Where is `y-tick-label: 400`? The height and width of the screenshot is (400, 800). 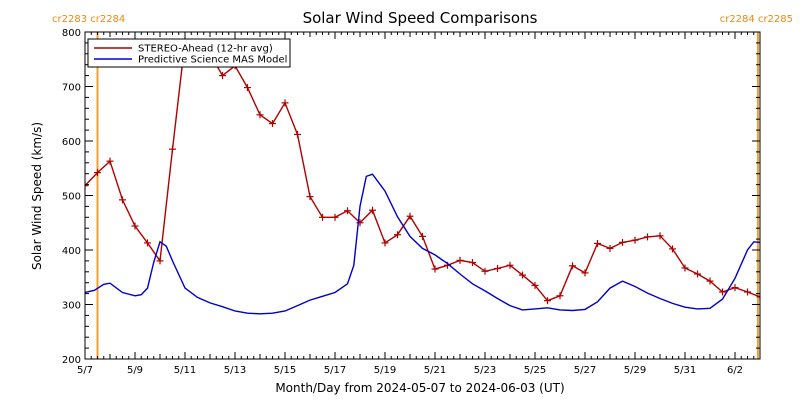 y-tick-label: 400 is located at coordinates (71, 251).